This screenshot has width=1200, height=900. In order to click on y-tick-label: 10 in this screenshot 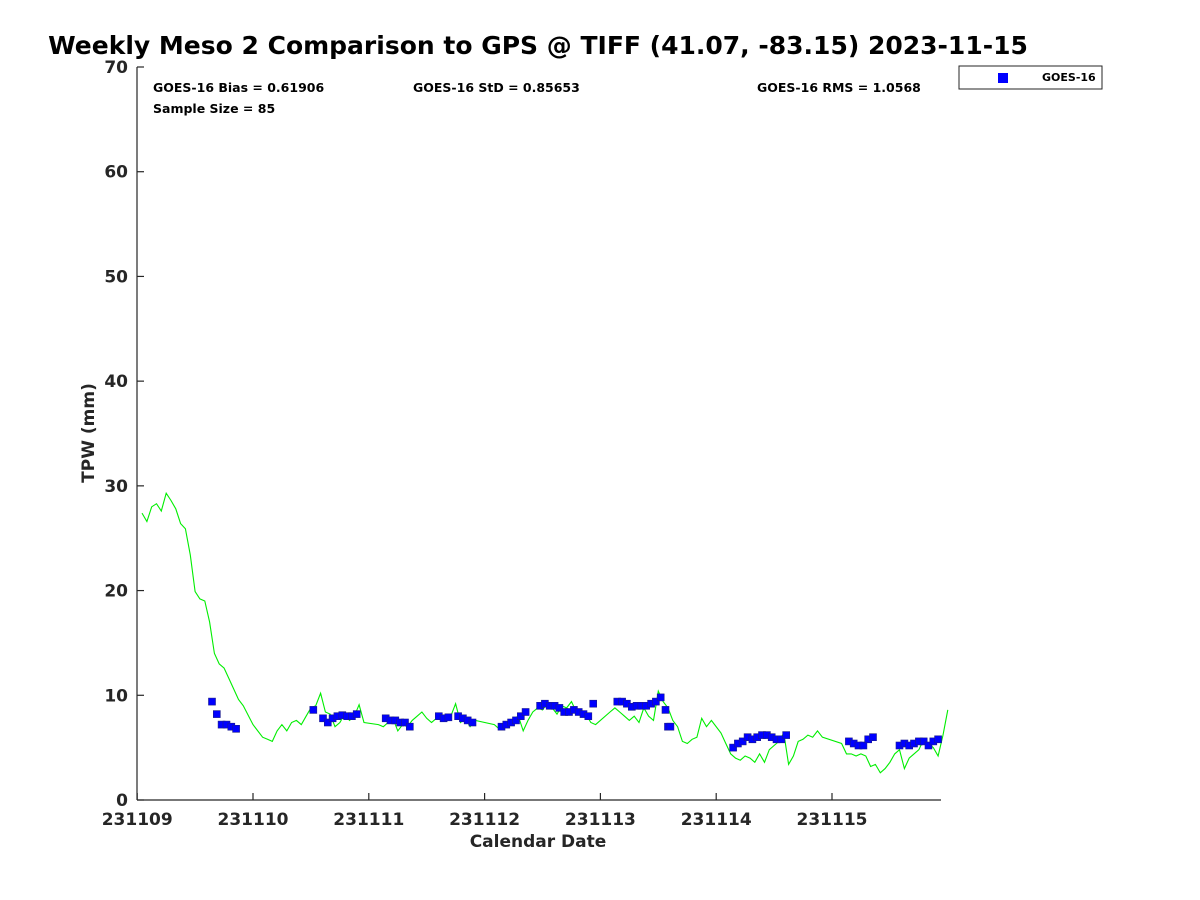, I will do `click(116, 696)`.